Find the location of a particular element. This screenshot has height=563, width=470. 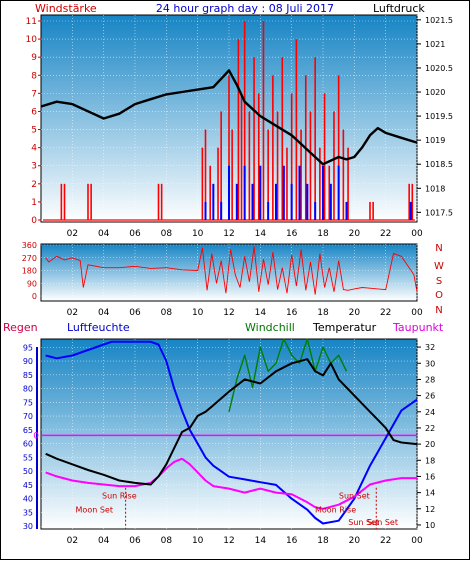

direction-tick-label: 0 is located at coordinates (34, 296).